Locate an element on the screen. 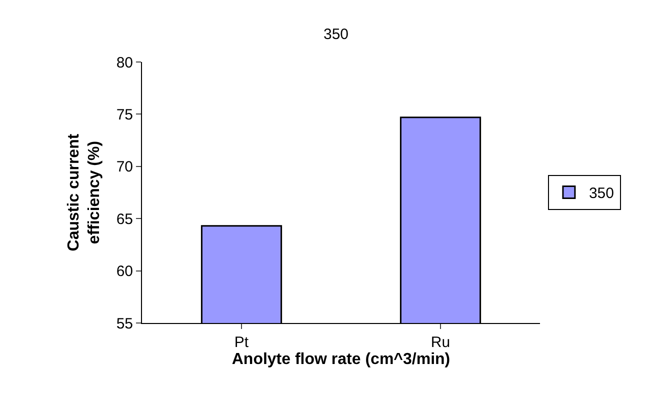 The width and height of the screenshot is (672, 405). legend-label: 350 is located at coordinates (601, 193).